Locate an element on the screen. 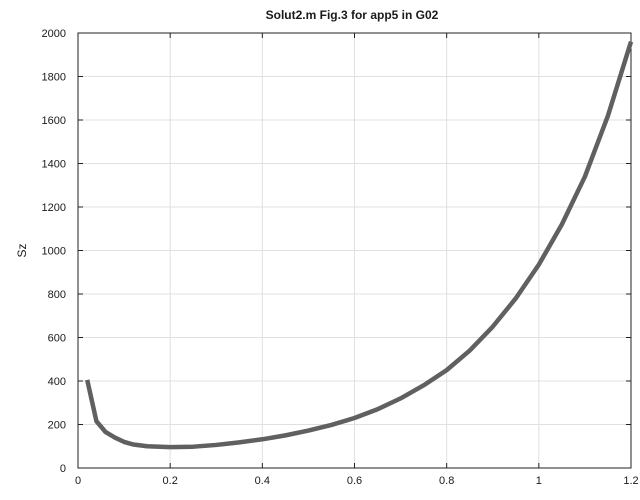 The image size is (640, 500). x-tick-label: 0.6 is located at coordinates (354, 481).